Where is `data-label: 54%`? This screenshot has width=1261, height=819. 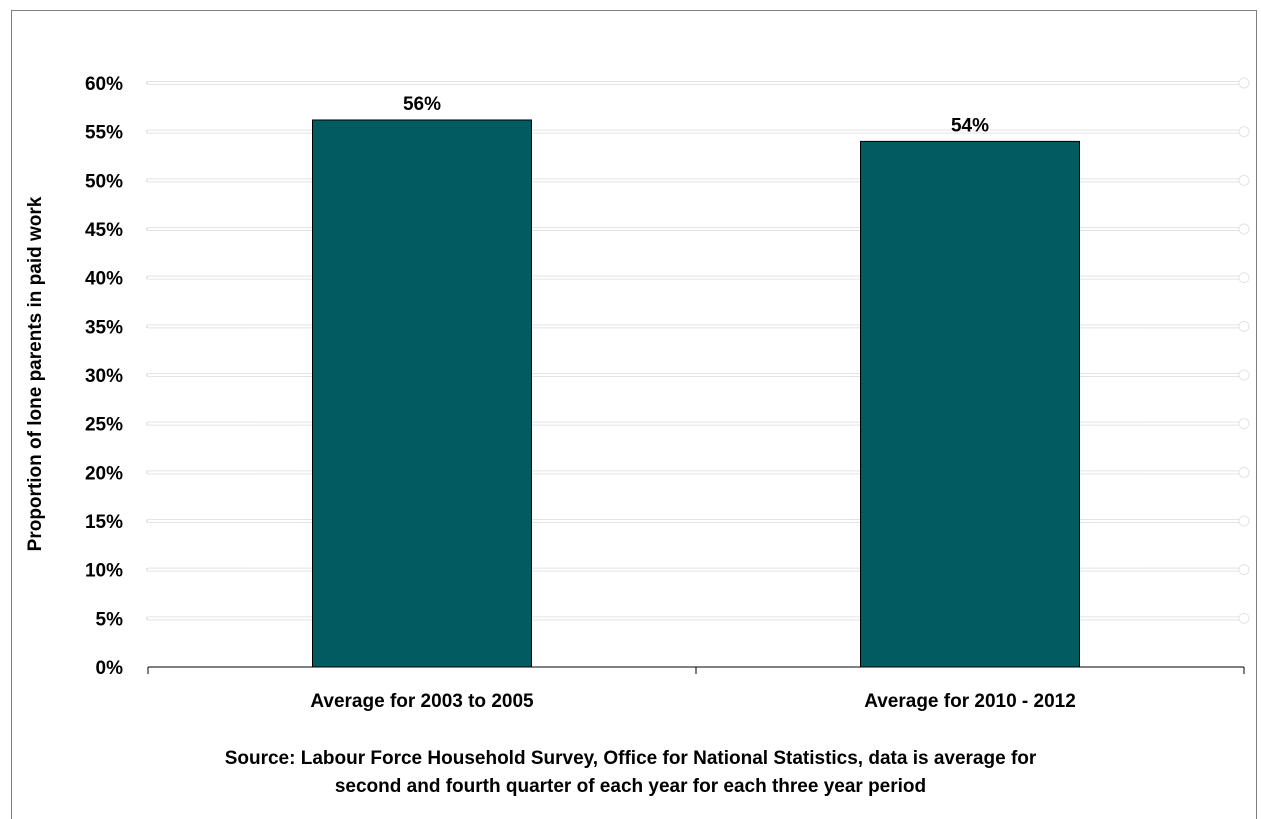 data-label: 54% is located at coordinates (970, 125).